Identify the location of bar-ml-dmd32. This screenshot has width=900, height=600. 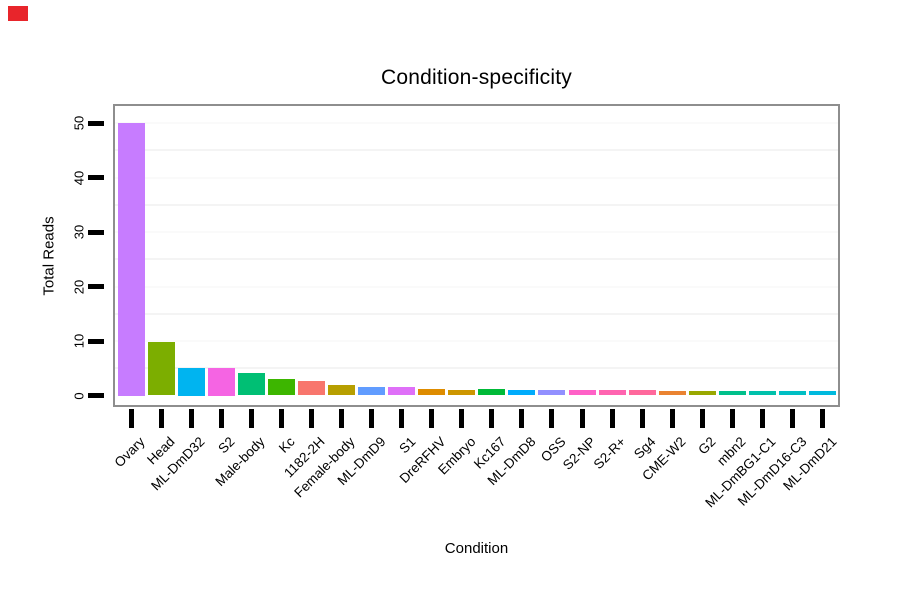
(191, 382).